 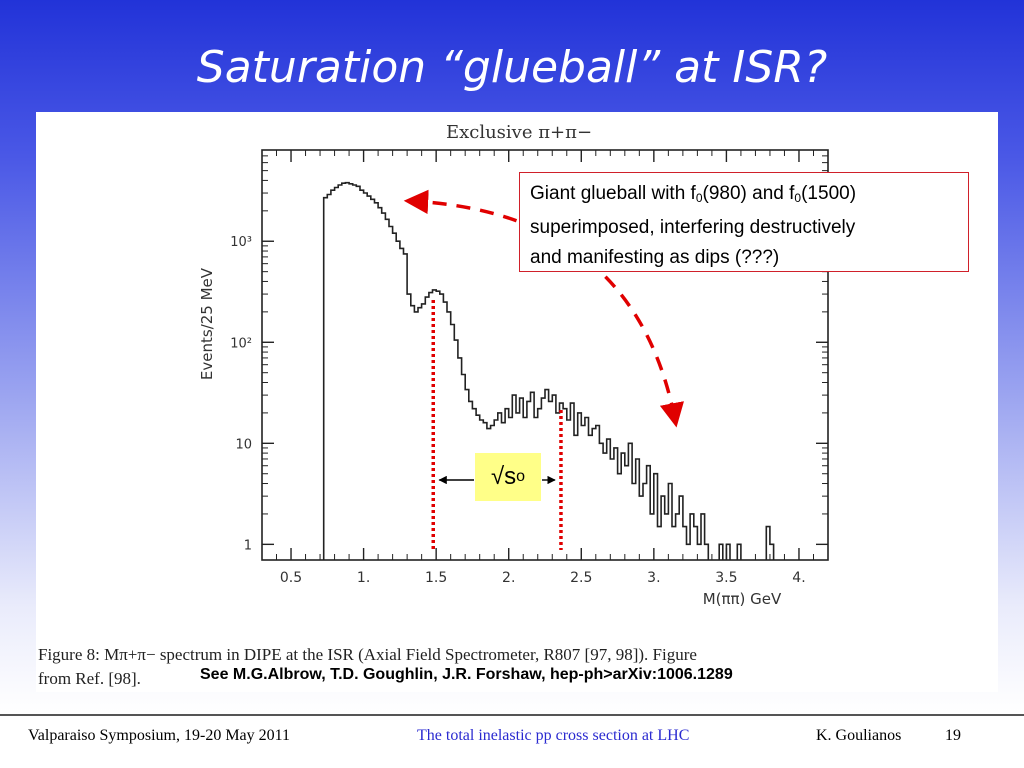 I want to click on slide-title: Saturation “glueball” at ISR?, so click(x=512, y=67).